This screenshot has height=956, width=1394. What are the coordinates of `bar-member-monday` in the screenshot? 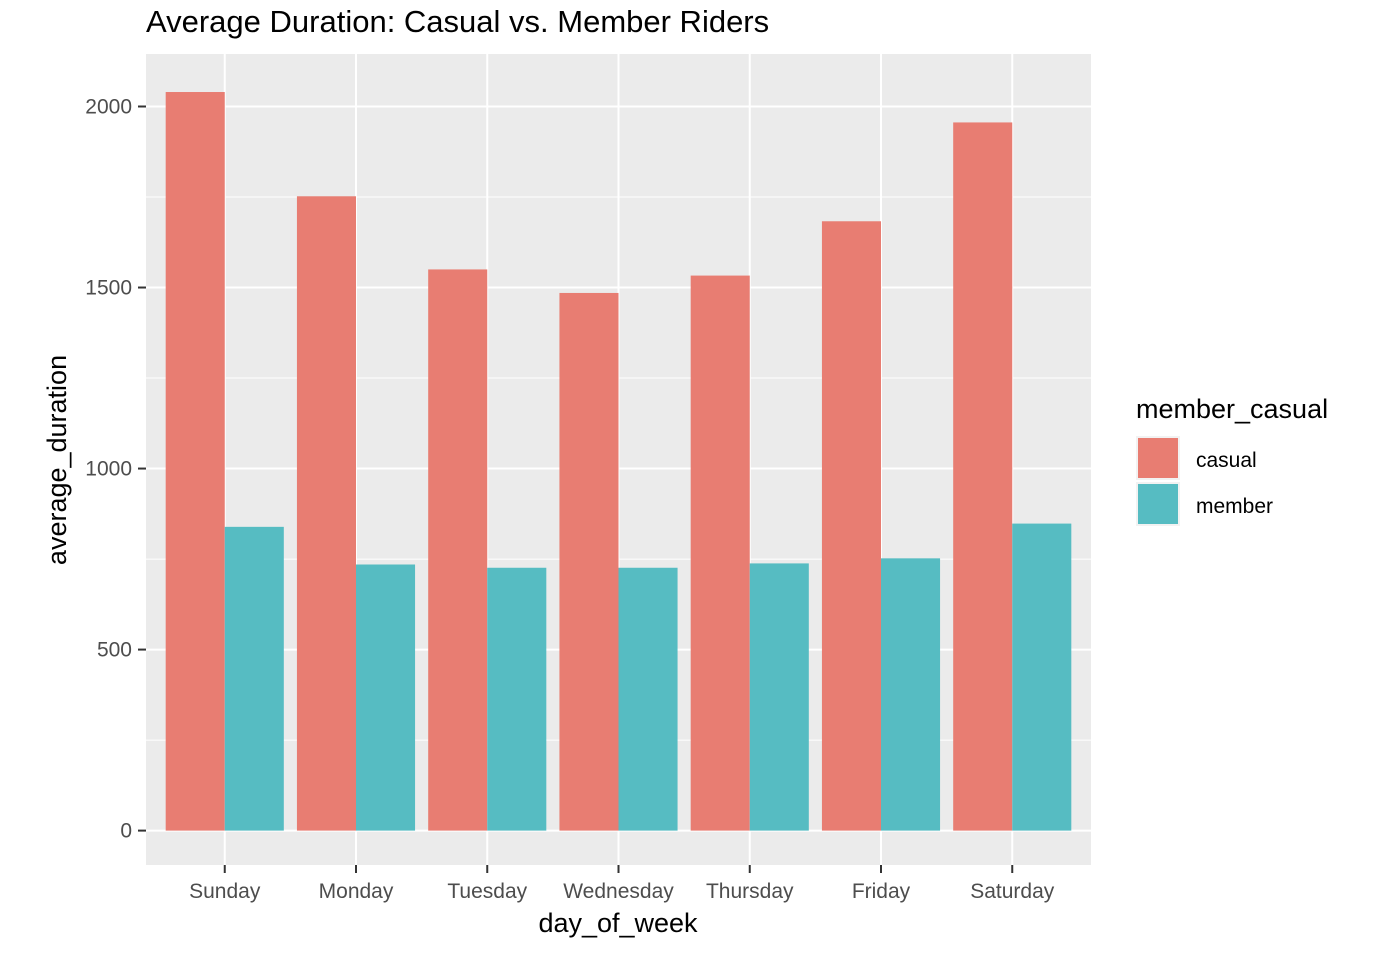 It's located at (386, 697).